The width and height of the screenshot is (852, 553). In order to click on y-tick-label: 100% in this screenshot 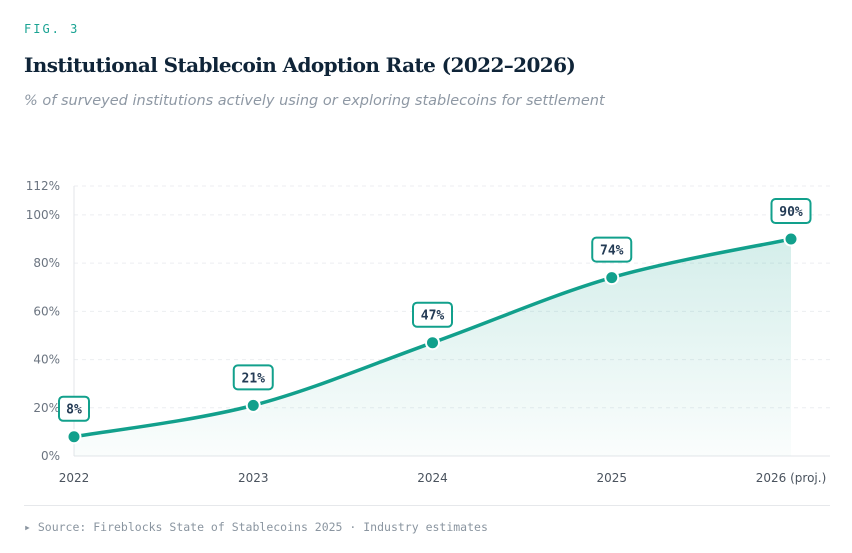, I will do `click(43, 215)`.